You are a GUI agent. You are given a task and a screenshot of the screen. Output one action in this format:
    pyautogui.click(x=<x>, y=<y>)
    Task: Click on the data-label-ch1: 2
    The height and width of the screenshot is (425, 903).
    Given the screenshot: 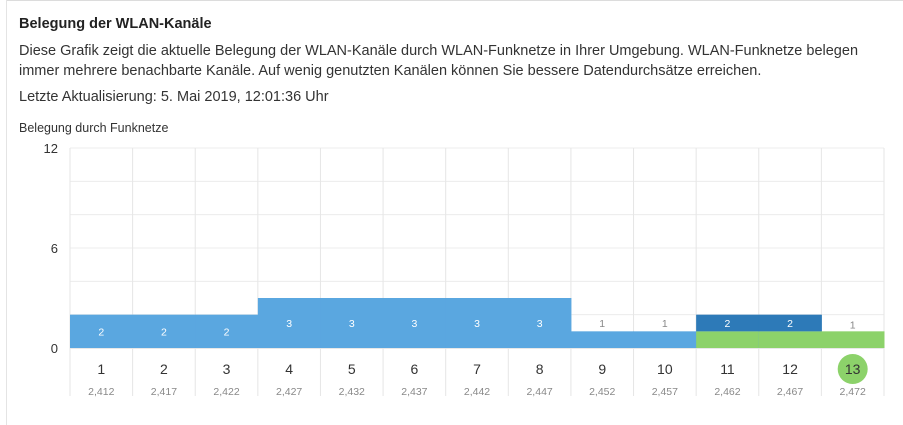 What is the action you would take?
    pyautogui.click(x=101, y=332)
    